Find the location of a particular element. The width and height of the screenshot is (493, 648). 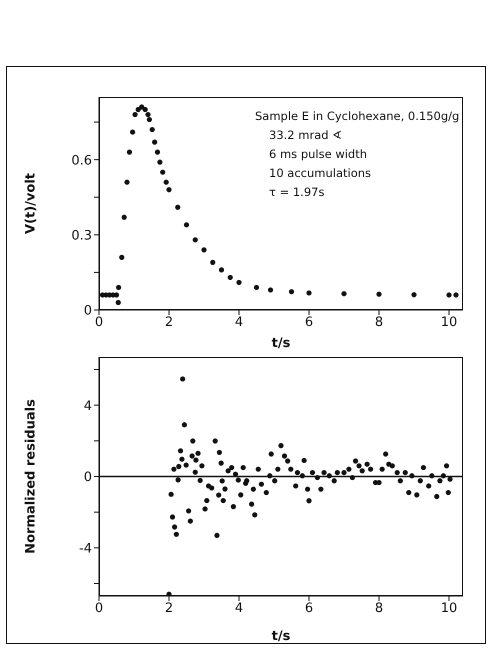

annotation: 6 ms pulse width is located at coordinates (318, 154).